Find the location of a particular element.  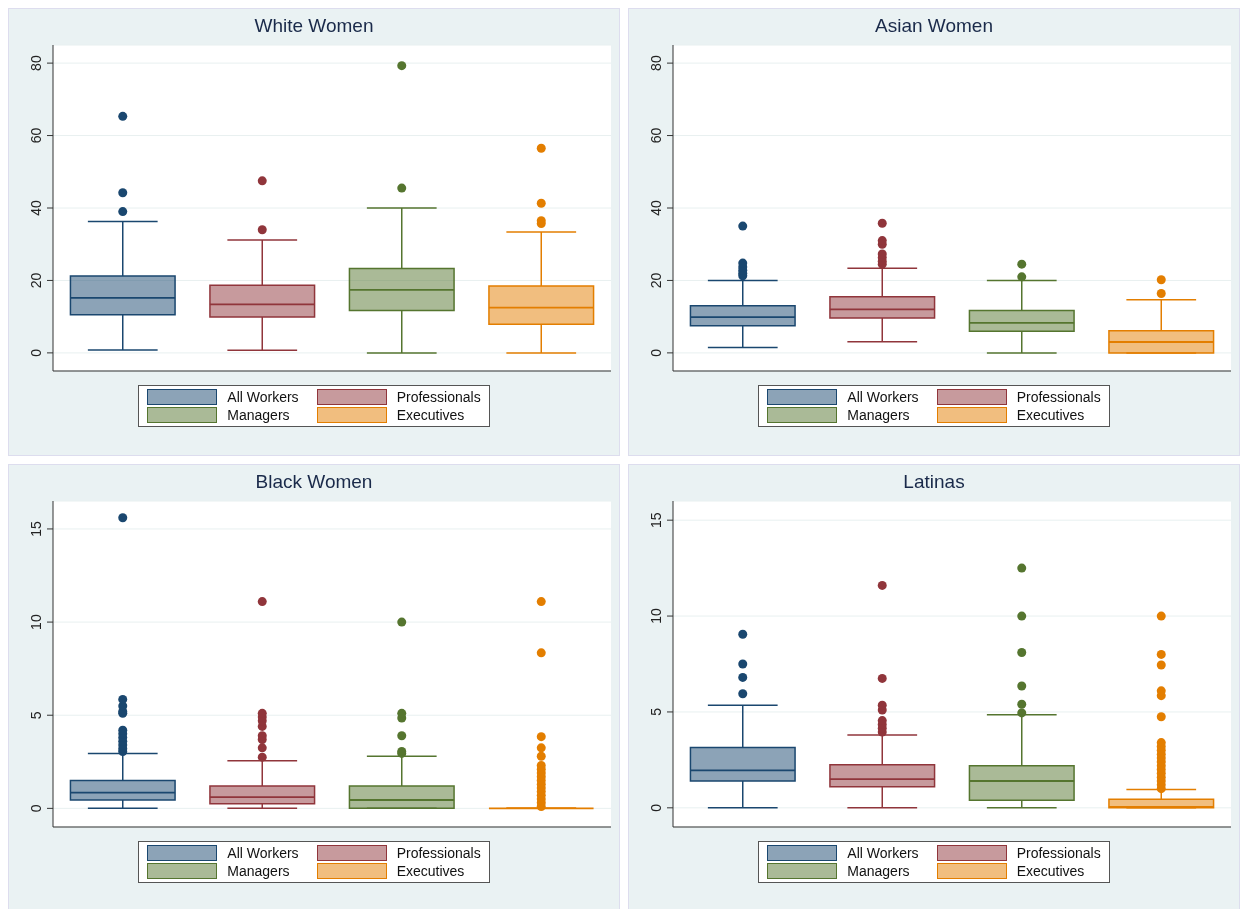

chart-title: Asian Women is located at coordinates (934, 26).